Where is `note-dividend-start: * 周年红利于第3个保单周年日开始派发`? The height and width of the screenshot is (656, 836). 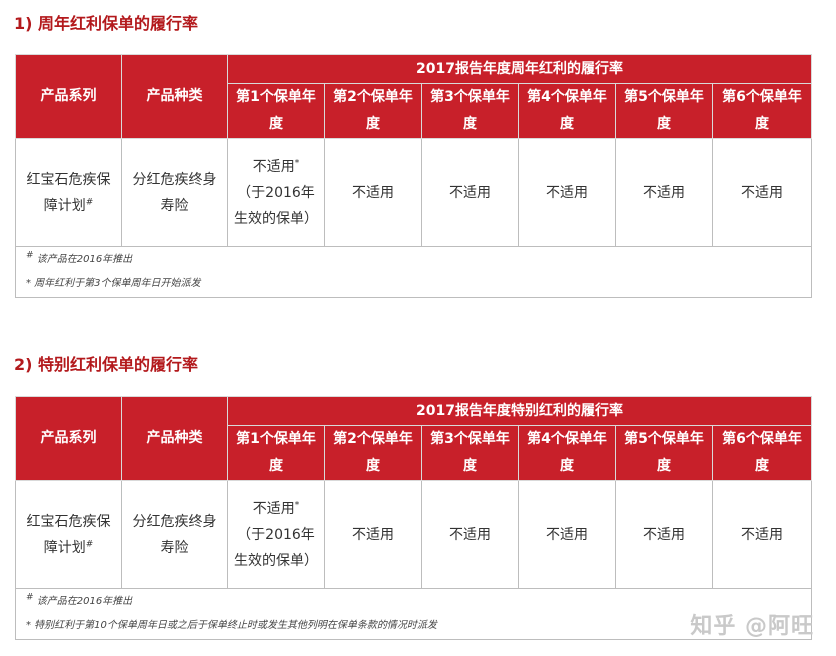
note-dividend-start: * 周年红利于第3个保单周年日开始派发 is located at coordinates (113, 283).